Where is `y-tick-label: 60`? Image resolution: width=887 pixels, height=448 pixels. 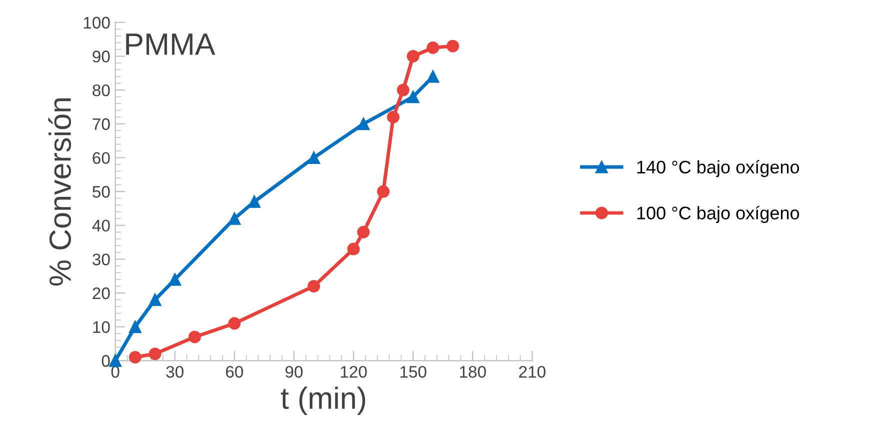 y-tick-label: 60 is located at coordinates (101, 158).